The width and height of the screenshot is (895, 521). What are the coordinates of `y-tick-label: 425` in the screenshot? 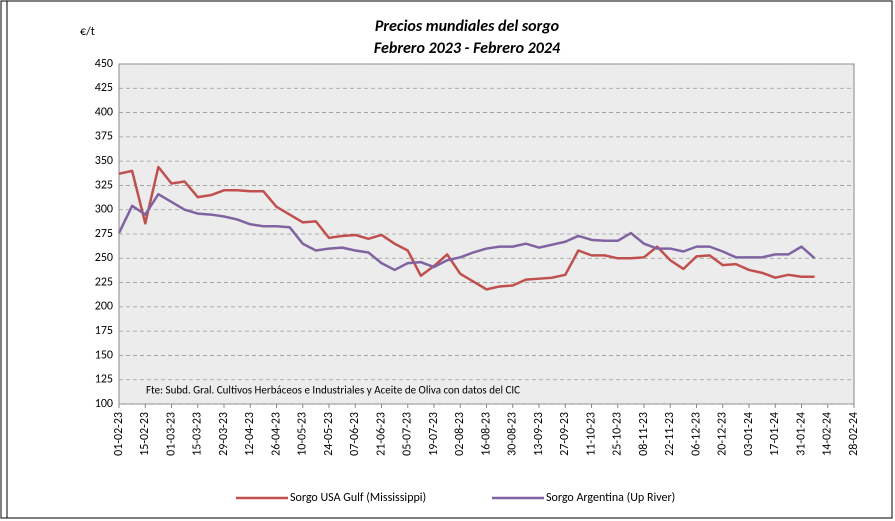 It's located at (104, 88).